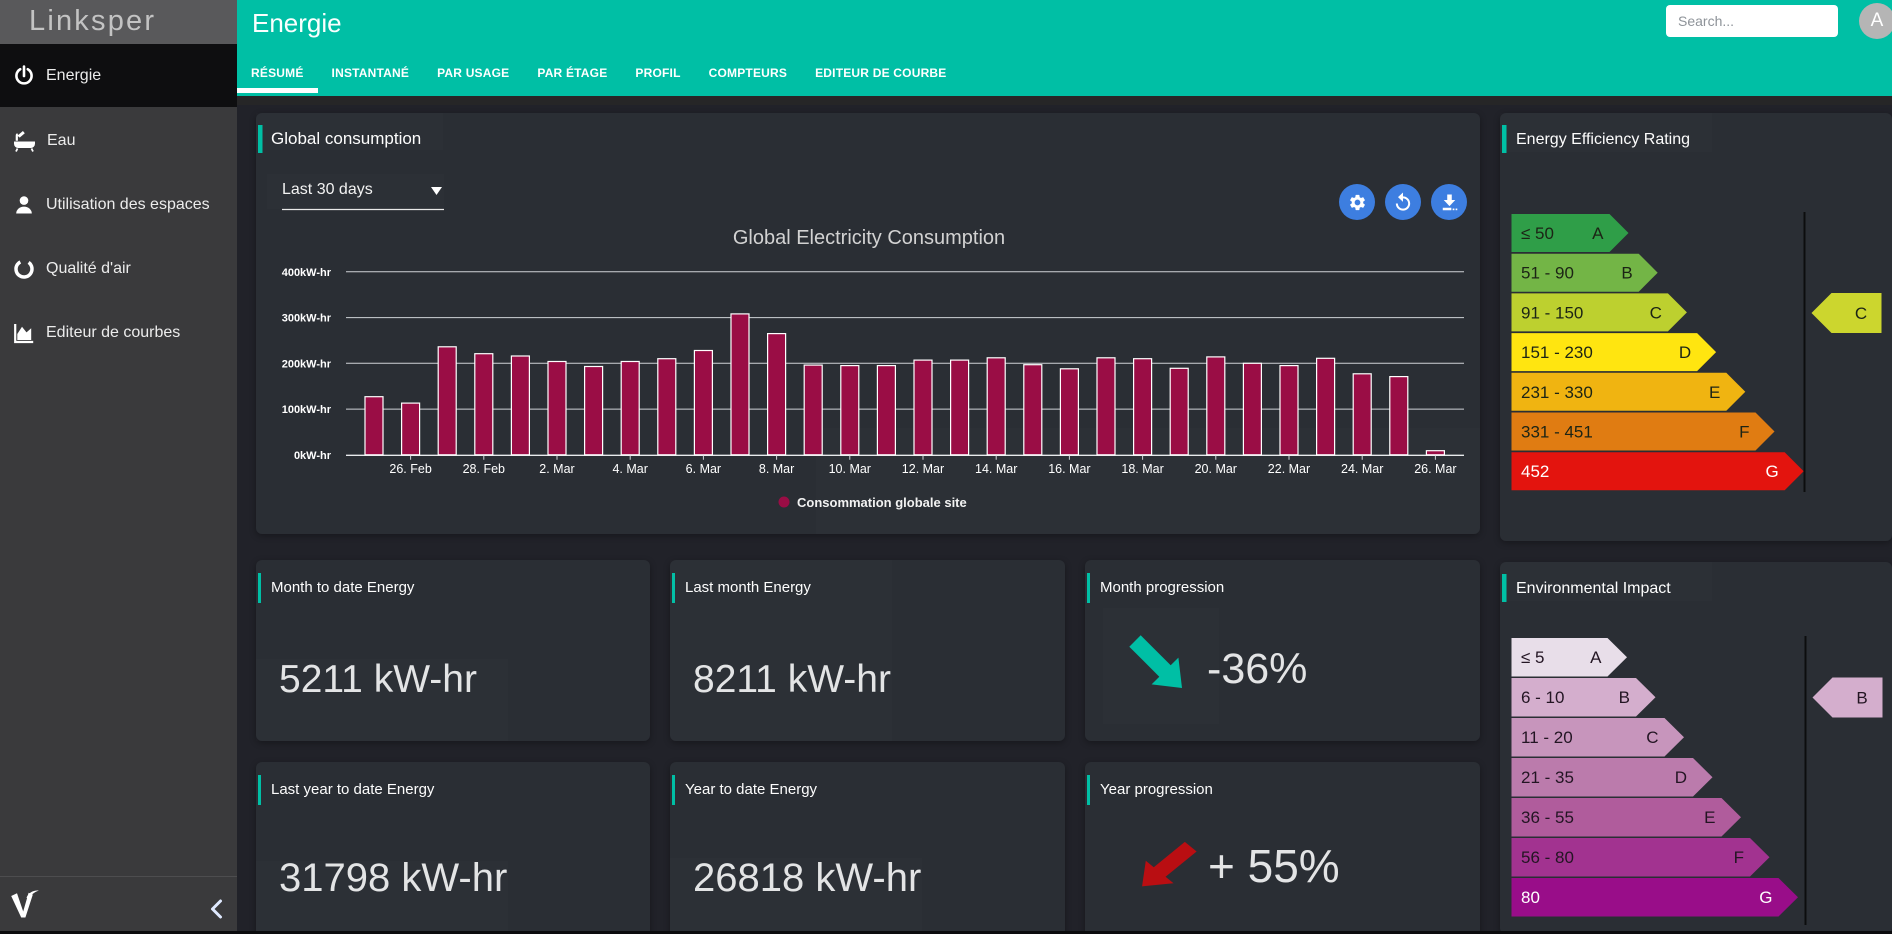 This screenshot has height=934, width=1892. I want to click on svg-text: 100kW-hr, so click(307, 410).